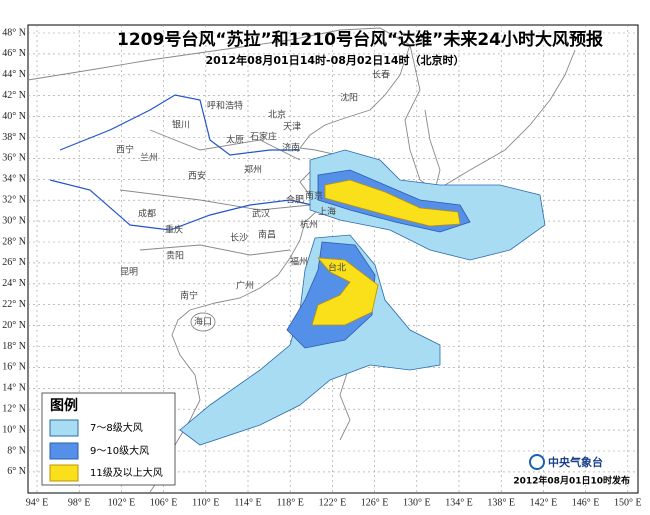  Describe the element at coordinates (129, 272) in the screenshot. I see `city: 昆明` at that location.